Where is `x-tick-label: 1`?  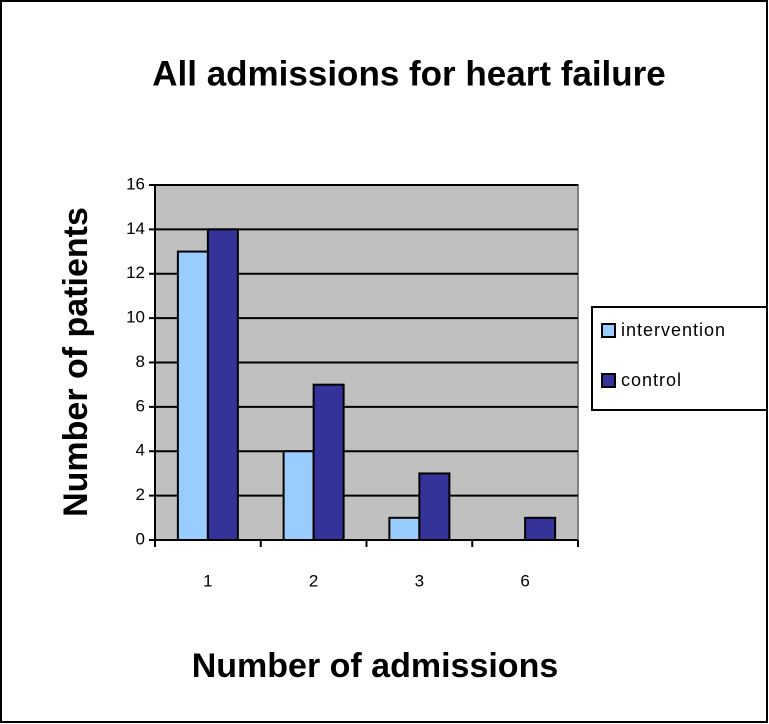
x-tick-label: 1 is located at coordinates (207, 580).